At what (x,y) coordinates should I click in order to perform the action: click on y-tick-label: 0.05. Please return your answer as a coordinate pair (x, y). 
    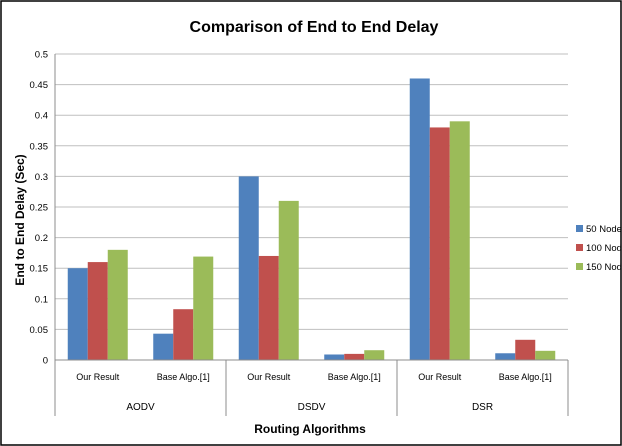
    Looking at the image, I should click on (39, 330).